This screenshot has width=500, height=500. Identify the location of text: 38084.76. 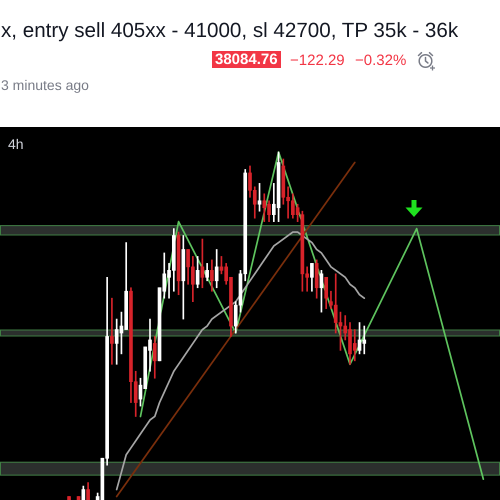
(246, 59).